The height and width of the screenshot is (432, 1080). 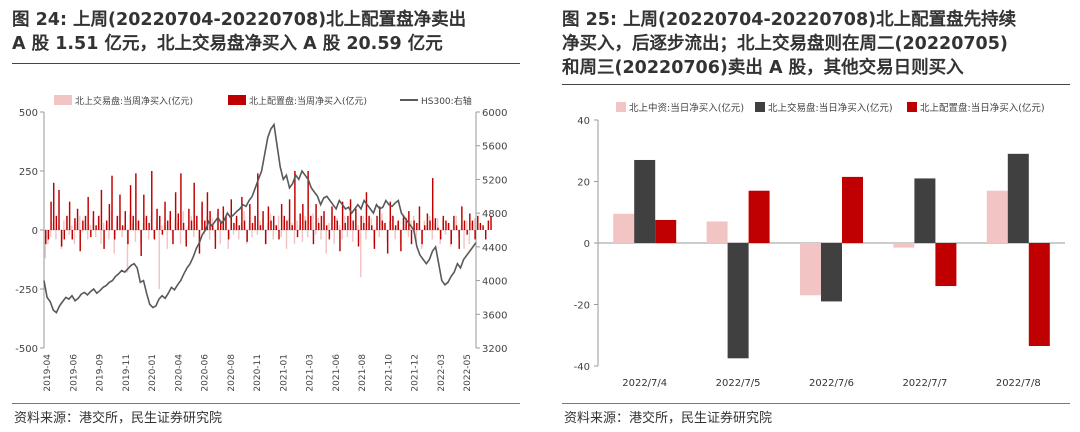 I want to click on x-tick-label-0: 2022/7/4, so click(x=644, y=383).